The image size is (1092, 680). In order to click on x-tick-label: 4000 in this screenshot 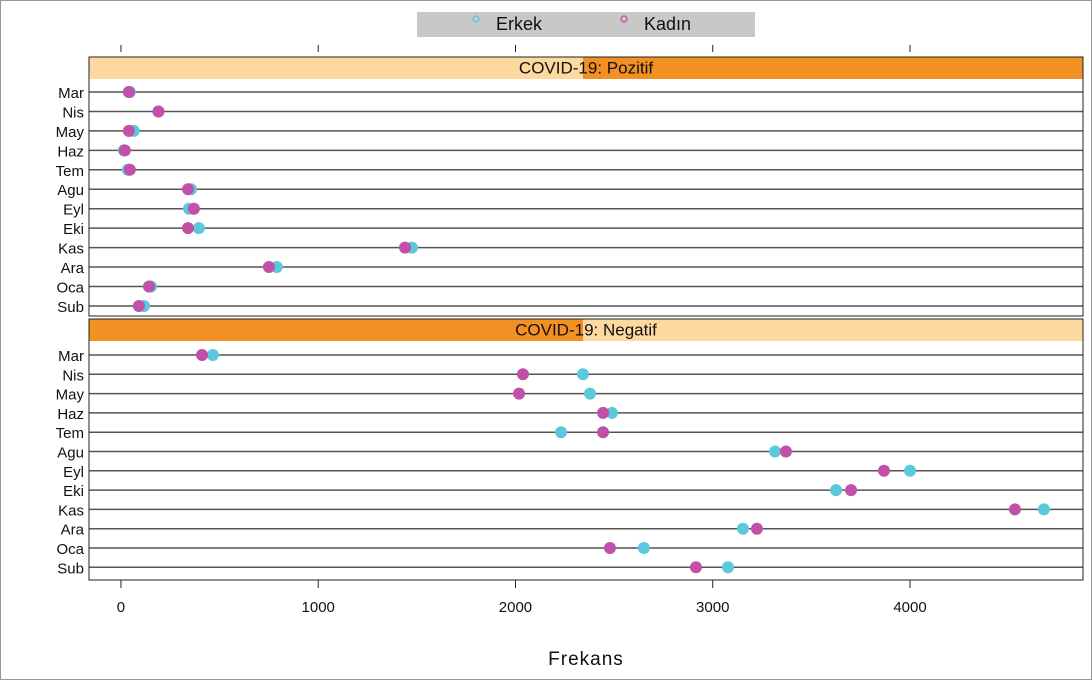, I will do `click(909, 607)`.